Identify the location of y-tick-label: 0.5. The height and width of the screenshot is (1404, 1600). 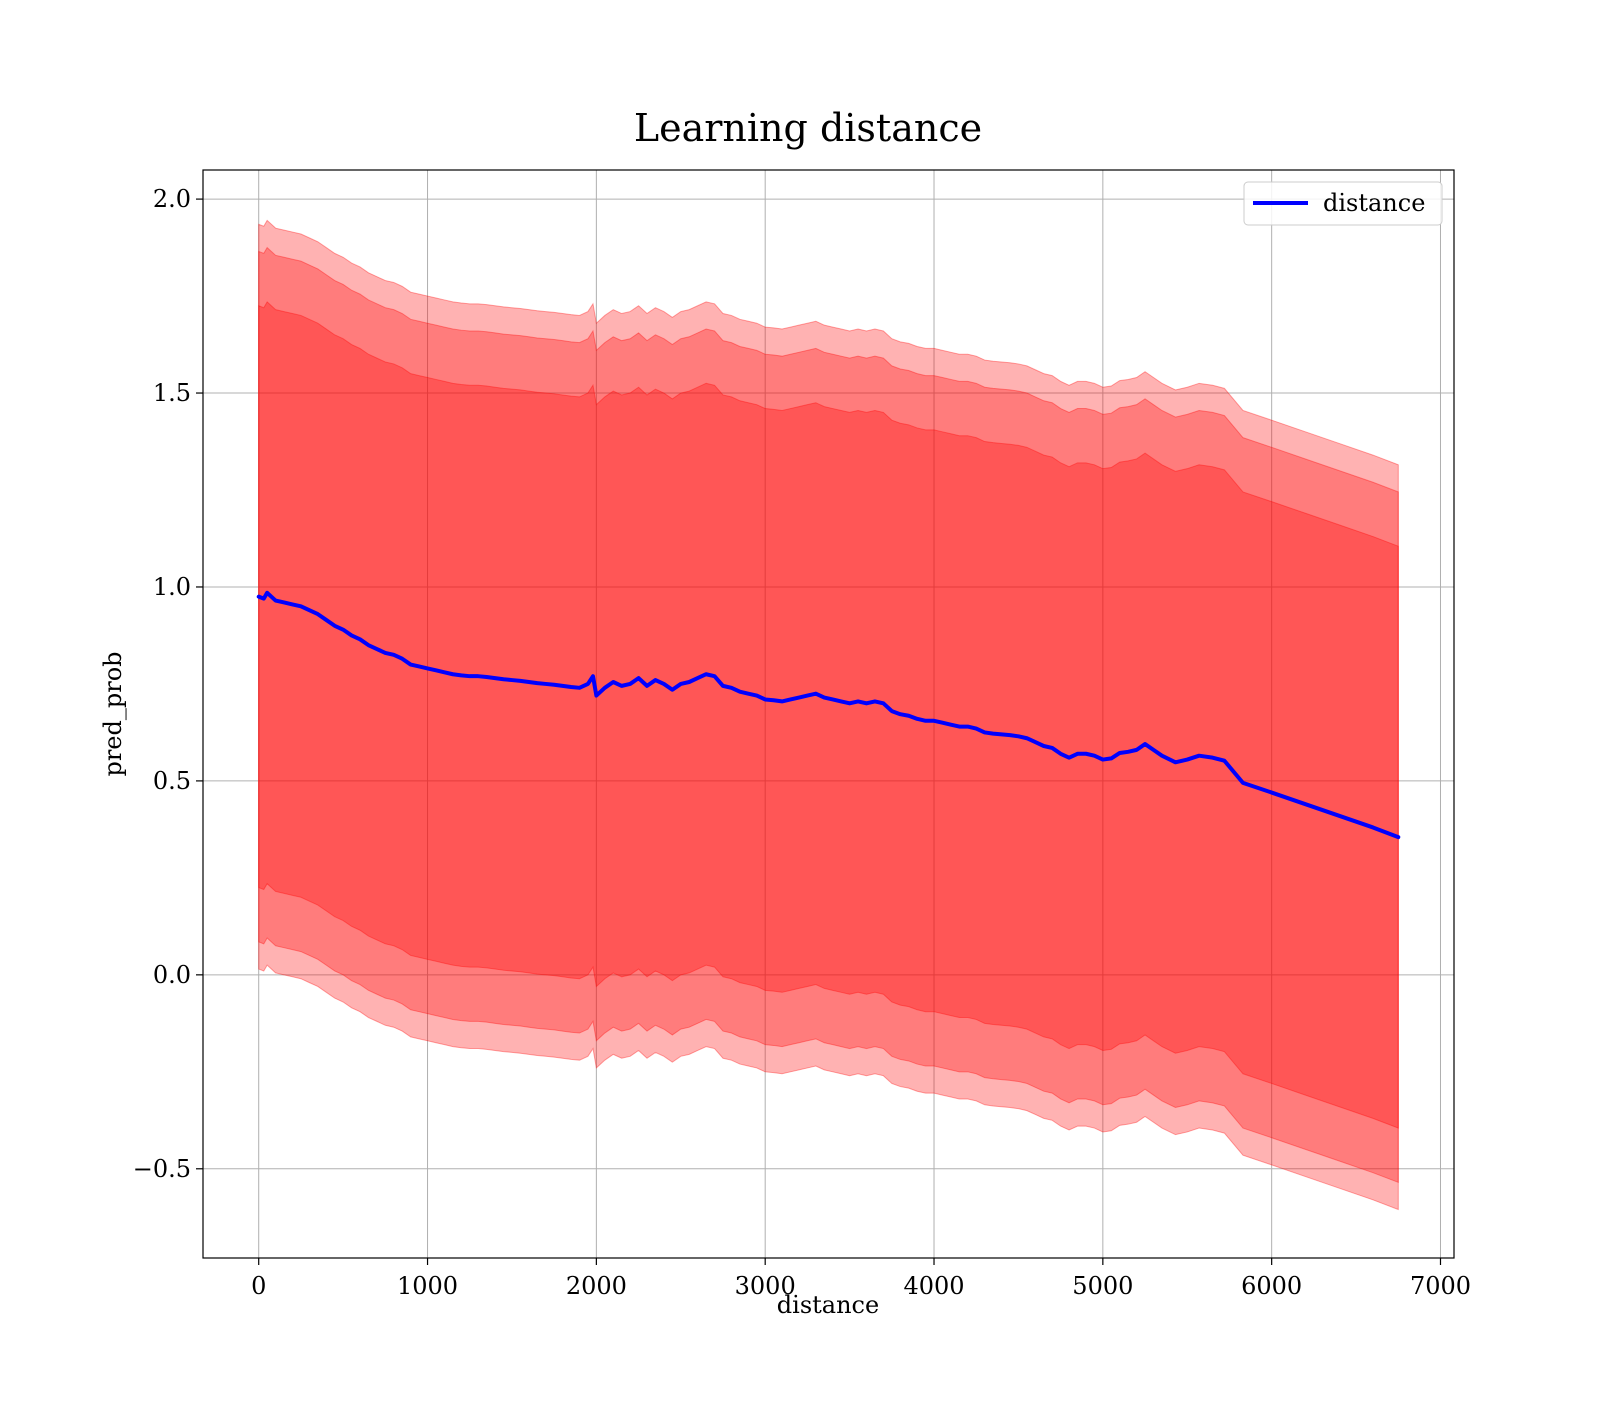
(172, 781).